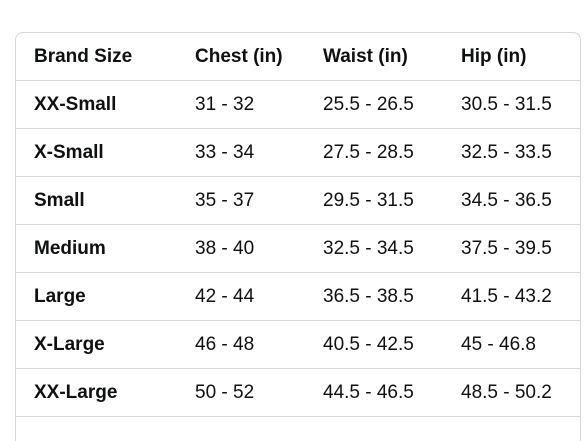  What do you see at coordinates (239, 56) in the screenshot?
I see `table-cell: Chest (in)` at bounding box center [239, 56].